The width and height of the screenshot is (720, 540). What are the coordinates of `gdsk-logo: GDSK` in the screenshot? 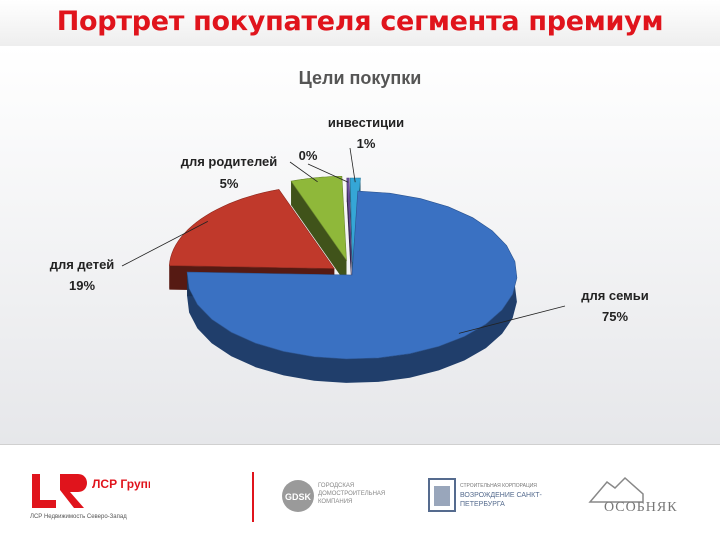 It's located at (298, 496).